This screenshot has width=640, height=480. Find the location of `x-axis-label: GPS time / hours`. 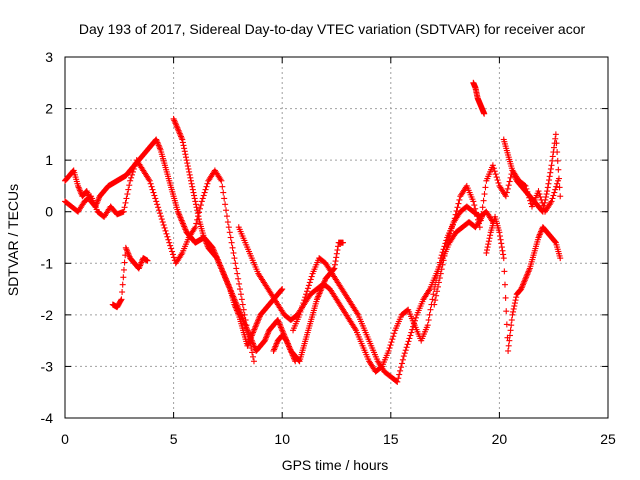

x-axis-label: GPS time / hours is located at coordinates (335, 465).